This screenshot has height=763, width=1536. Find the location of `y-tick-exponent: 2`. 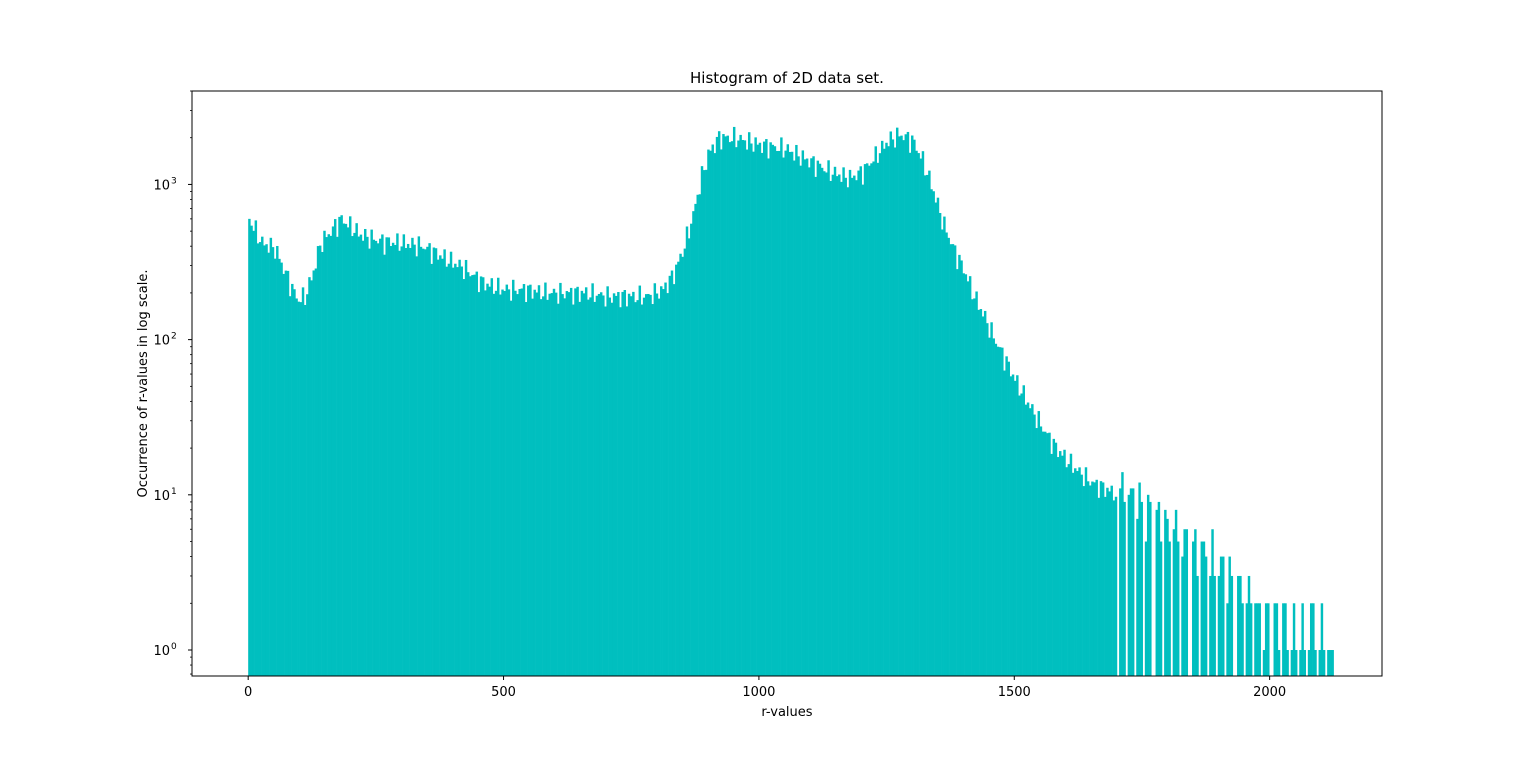

y-tick-exponent: 2 is located at coordinates (174, 337).